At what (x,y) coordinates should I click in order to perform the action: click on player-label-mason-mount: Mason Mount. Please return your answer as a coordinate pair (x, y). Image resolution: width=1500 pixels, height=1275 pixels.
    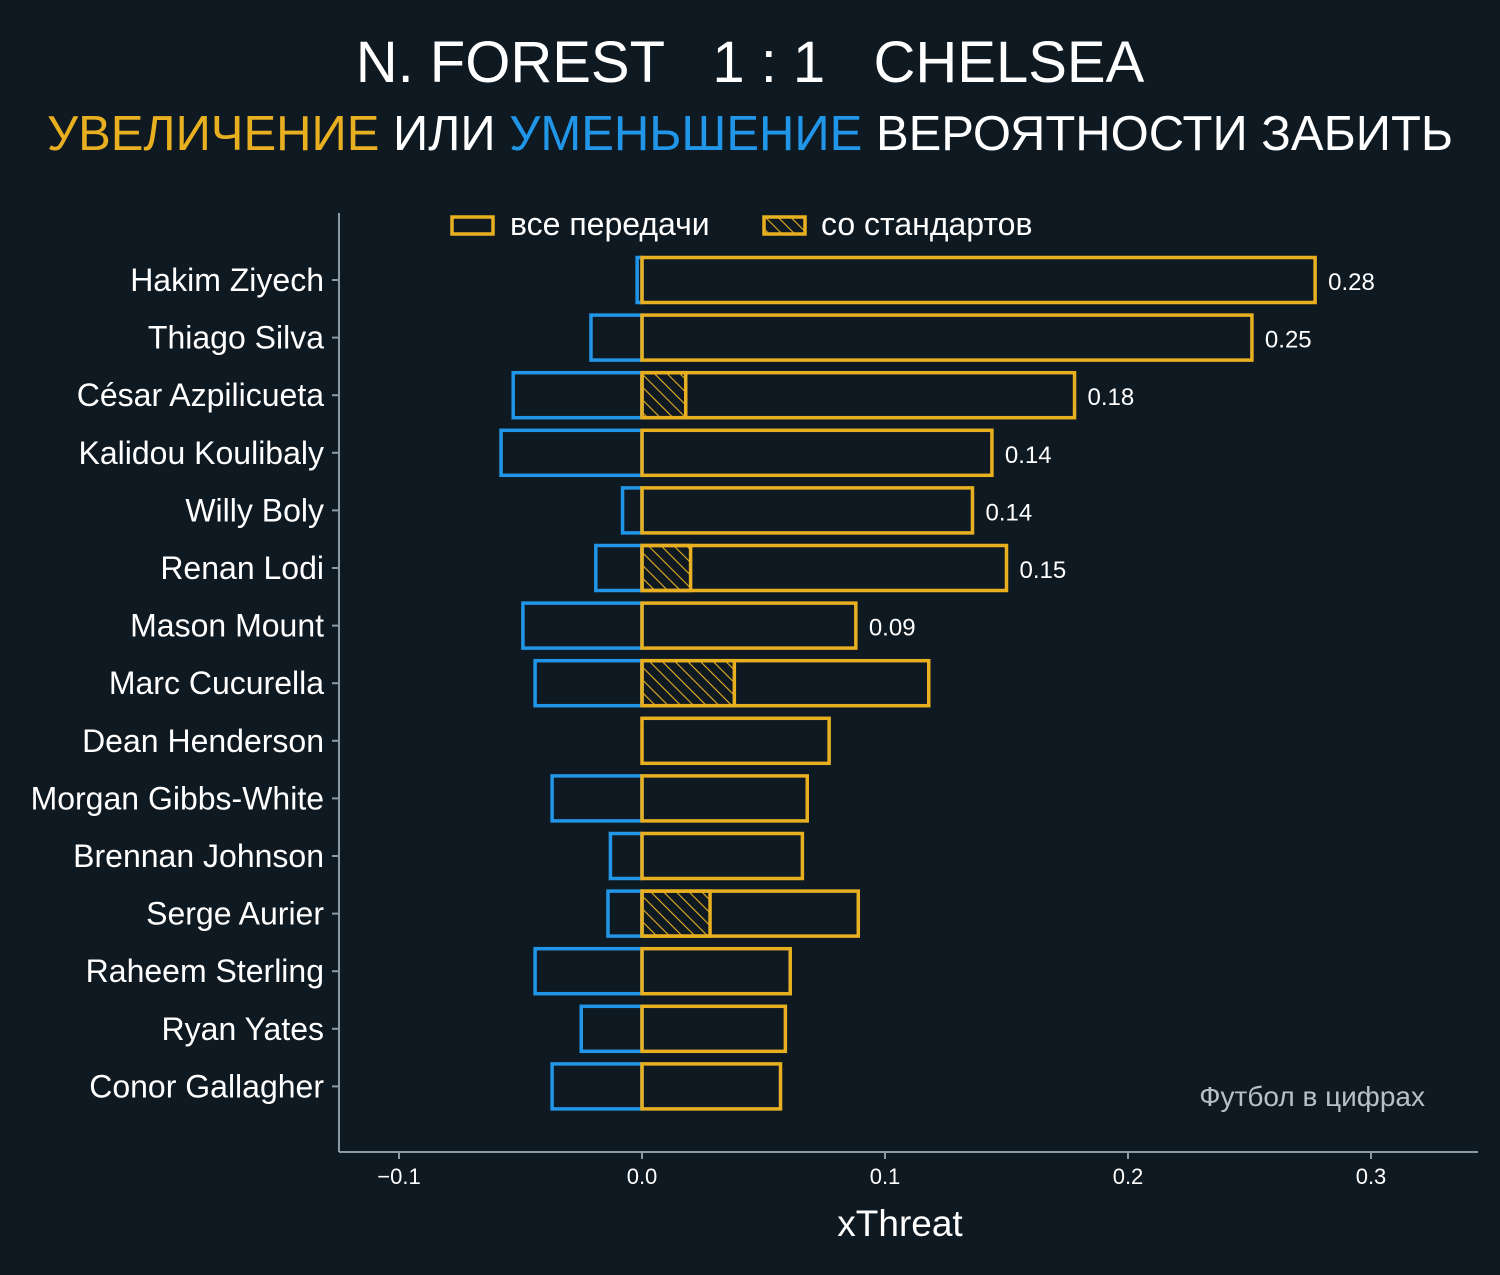
    Looking at the image, I should click on (227, 626).